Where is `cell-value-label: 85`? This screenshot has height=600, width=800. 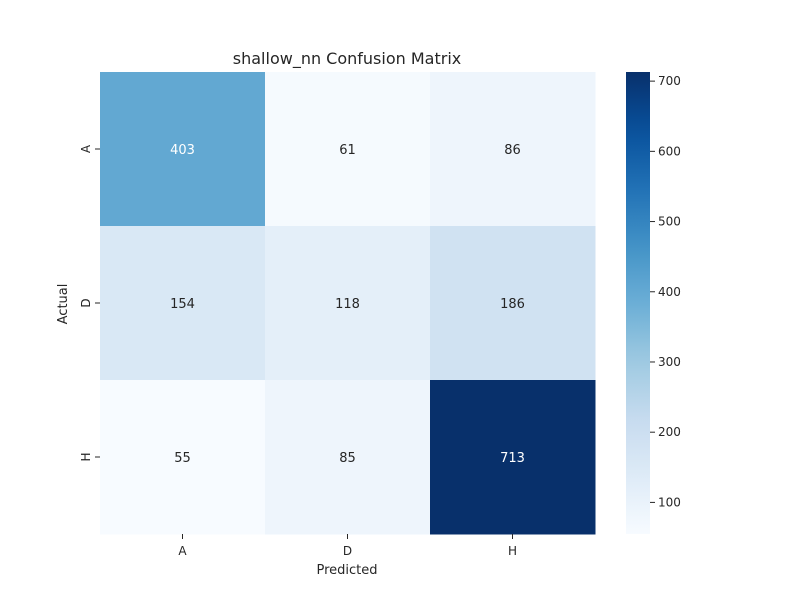 cell-value-label: 85 is located at coordinates (347, 458).